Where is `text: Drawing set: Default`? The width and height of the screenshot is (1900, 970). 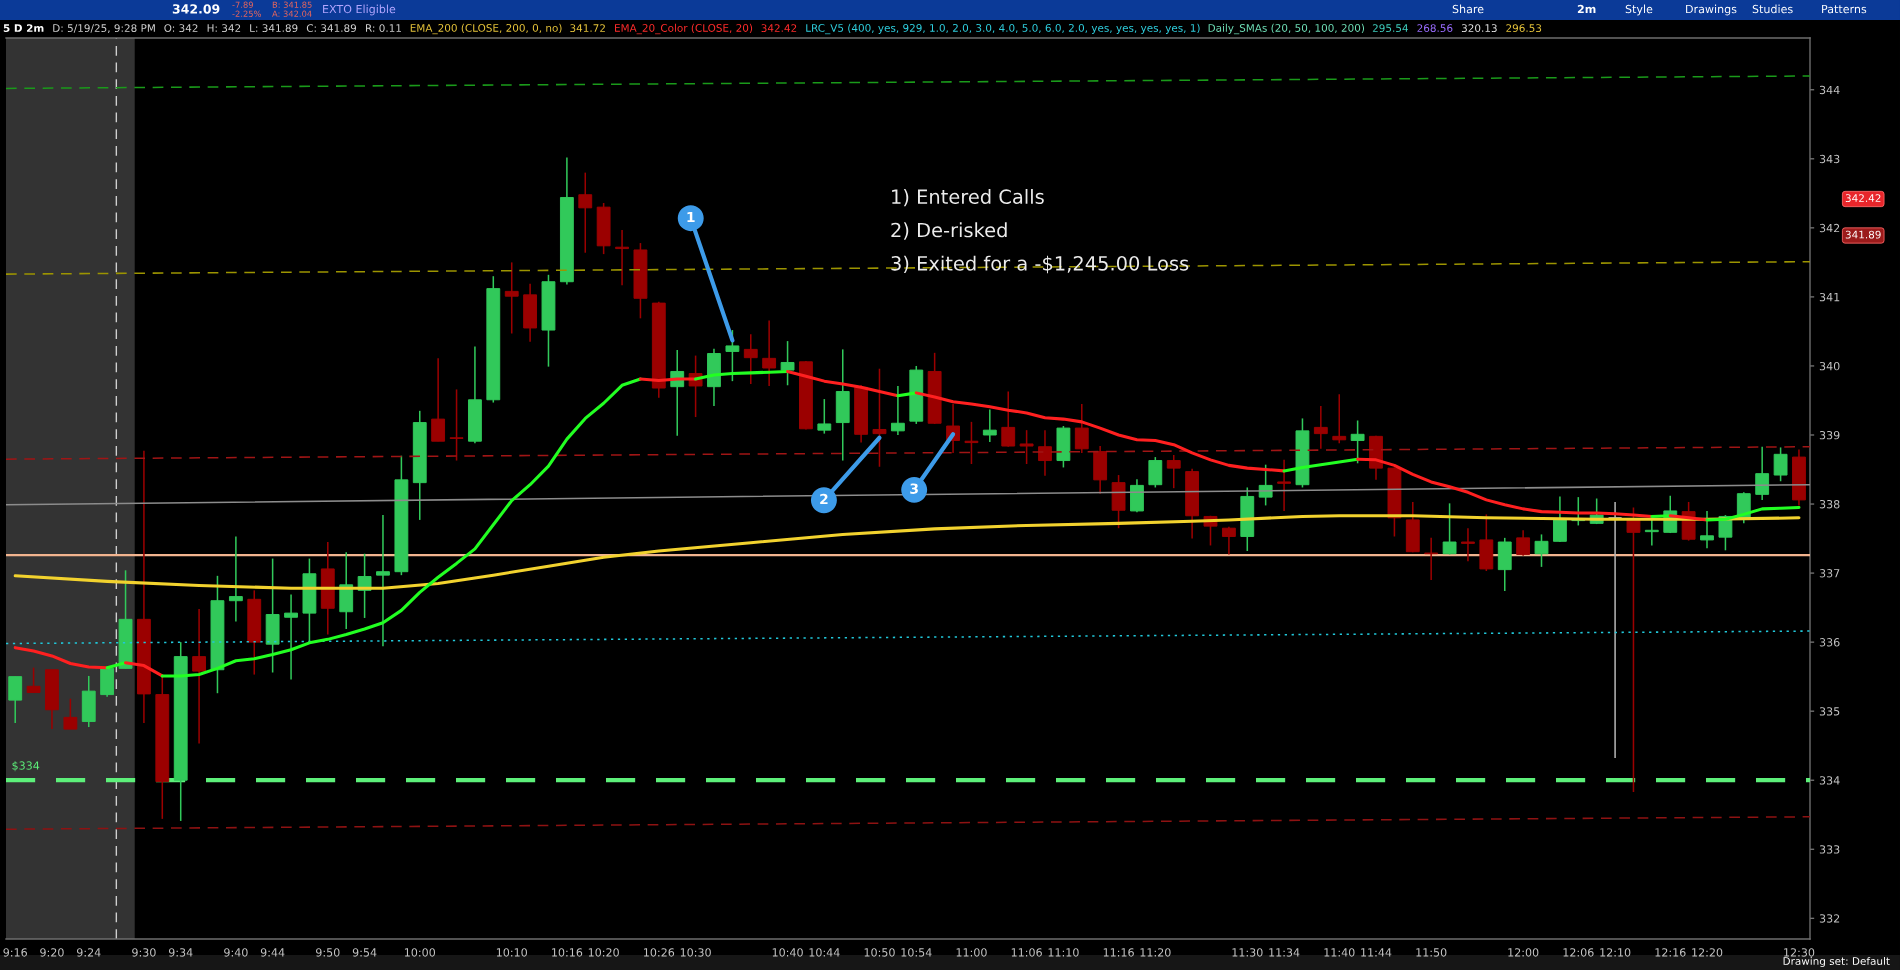 text: Drawing set: Default is located at coordinates (1836, 962).